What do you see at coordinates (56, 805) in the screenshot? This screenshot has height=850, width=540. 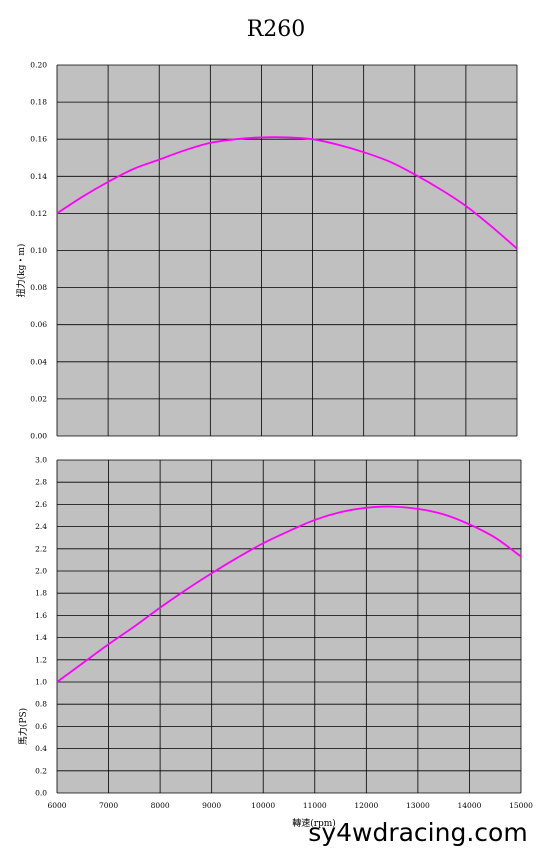 I see `power-x-tick-label: 6000` at bounding box center [56, 805].